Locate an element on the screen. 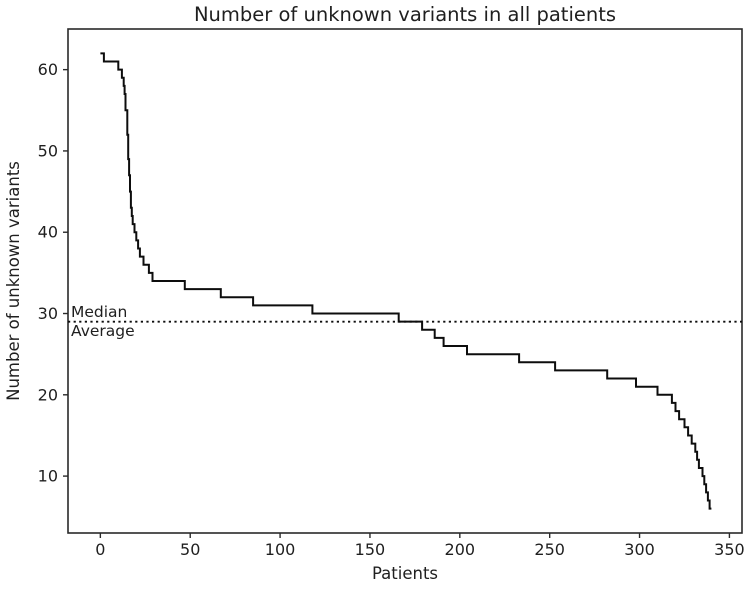 Image resolution: width=750 pixels, height=590 pixels. x-tick-label: 350 is located at coordinates (729, 549).